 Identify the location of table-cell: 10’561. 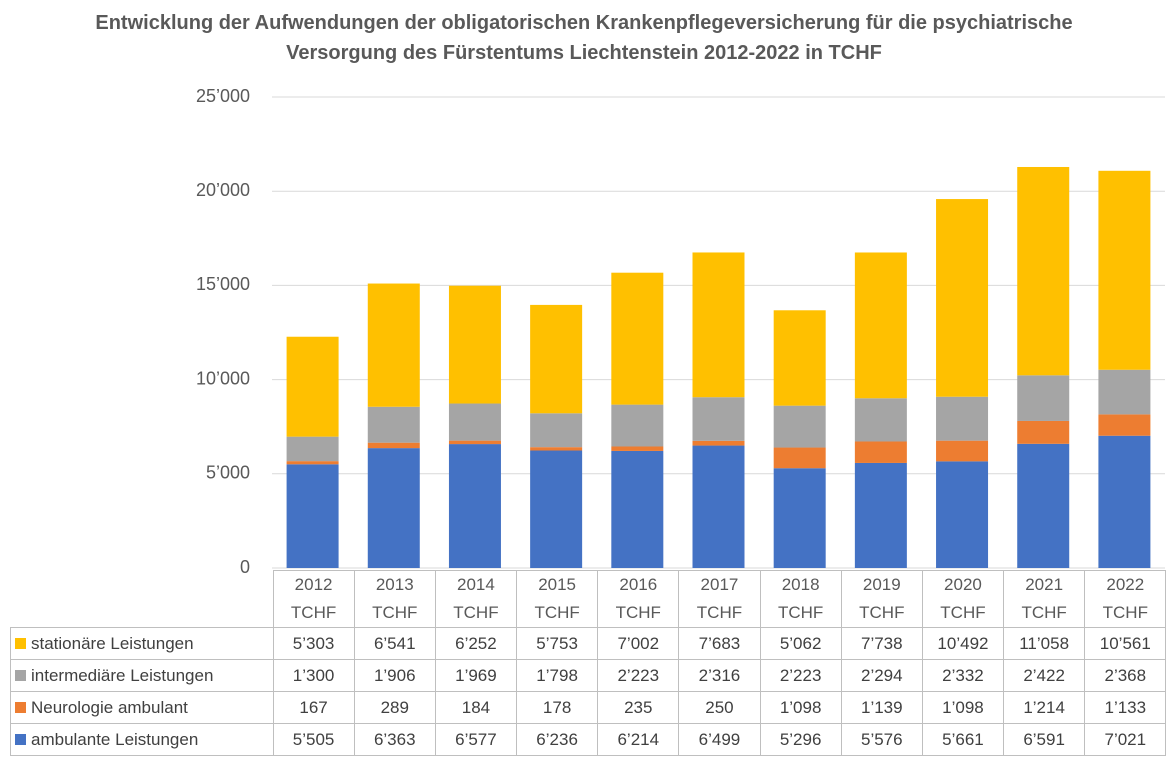
(1125, 643).